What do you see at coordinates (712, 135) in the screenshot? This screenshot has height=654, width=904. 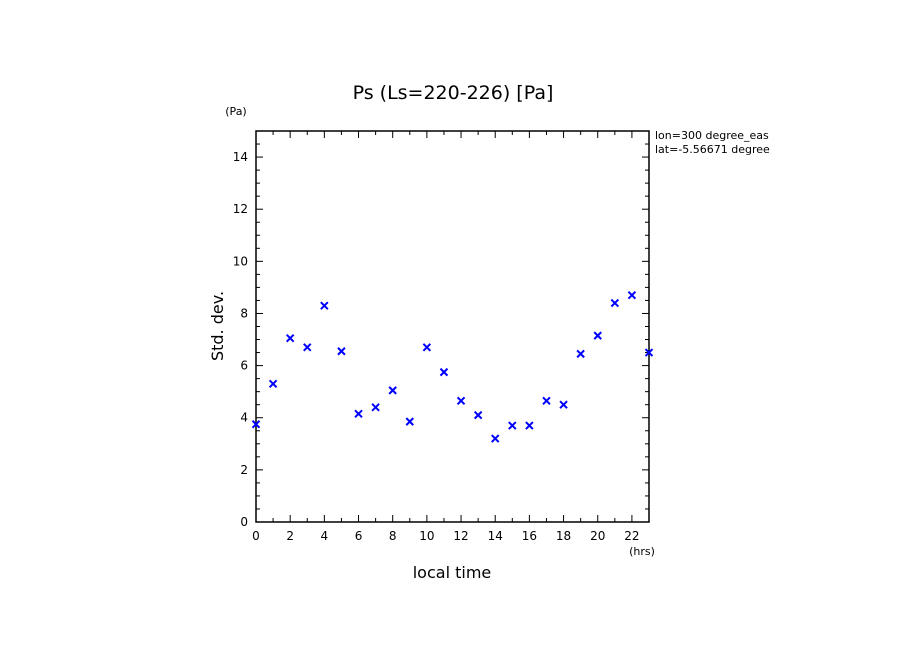 I see `annotation-lon: lon=300 degree_eas` at bounding box center [712, 135].